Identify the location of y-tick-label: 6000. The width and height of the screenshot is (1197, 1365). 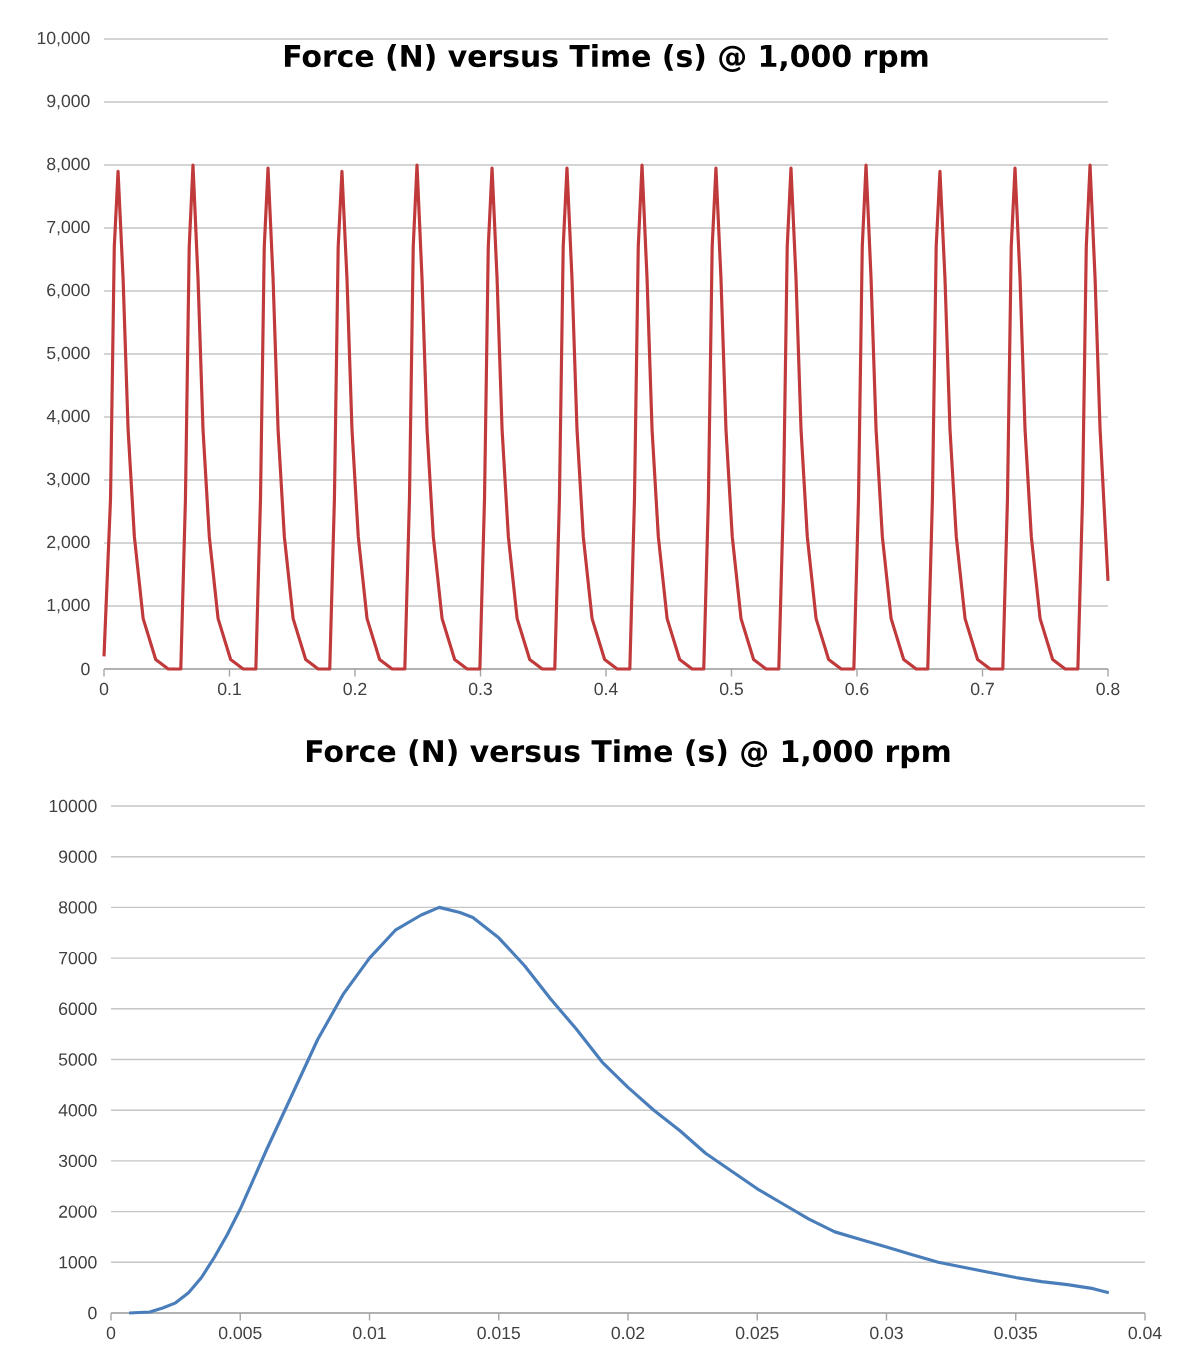
(78, 1009).